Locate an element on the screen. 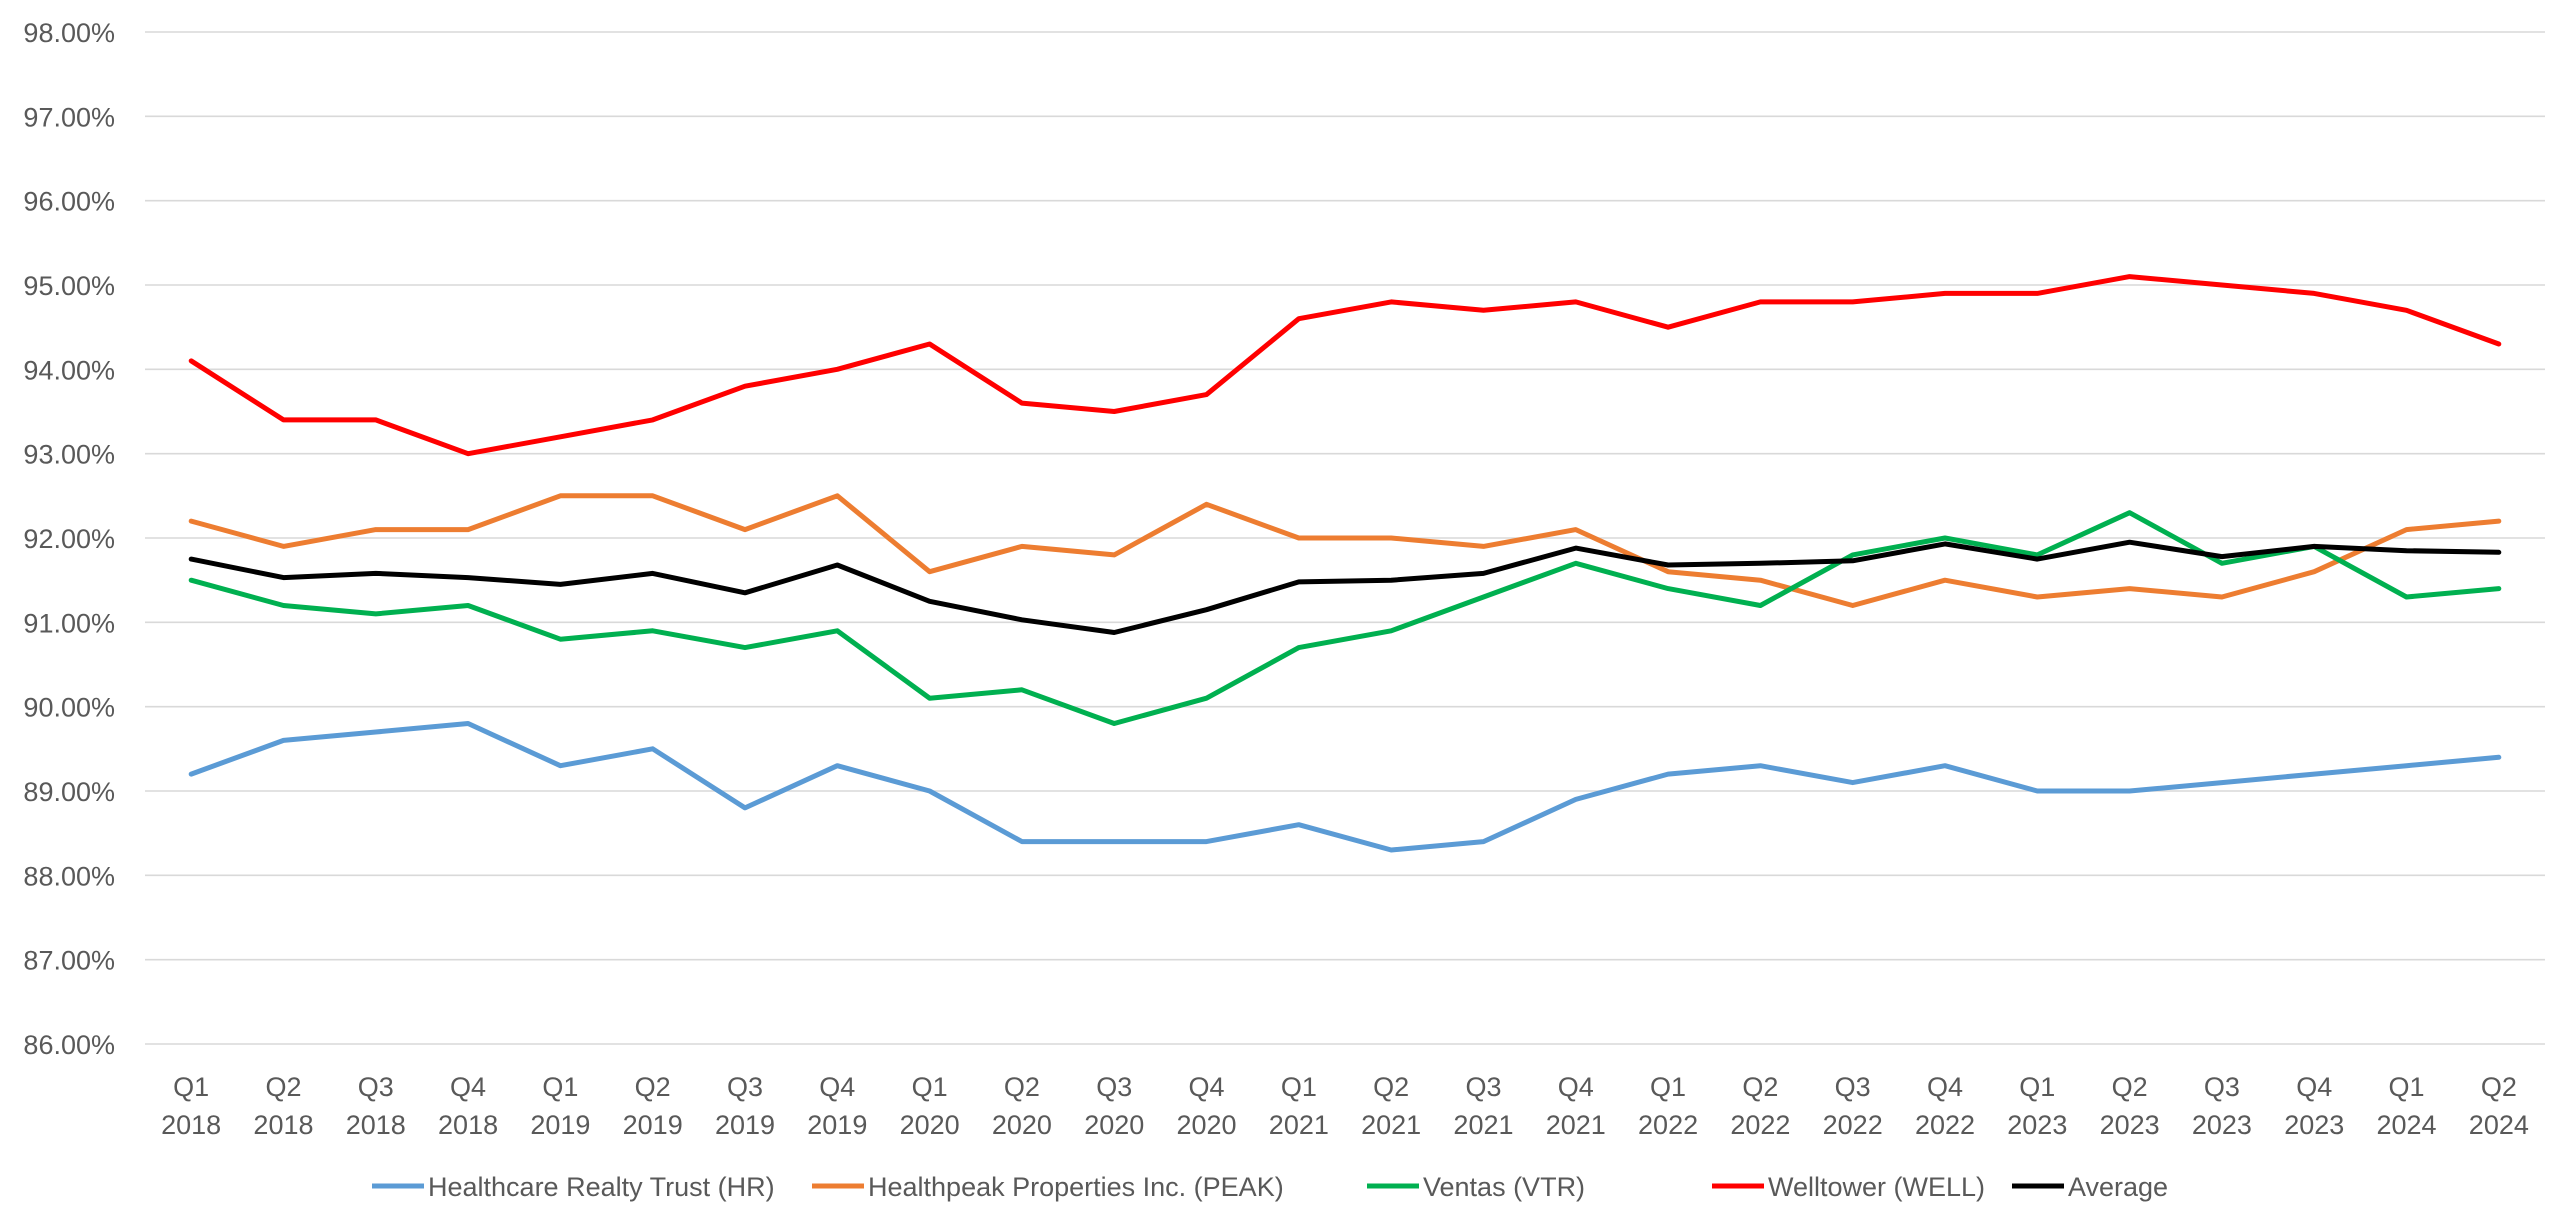 The image size is (2560, 1227). y-tick-label: 87.00% is located at coordinates (69, 961).